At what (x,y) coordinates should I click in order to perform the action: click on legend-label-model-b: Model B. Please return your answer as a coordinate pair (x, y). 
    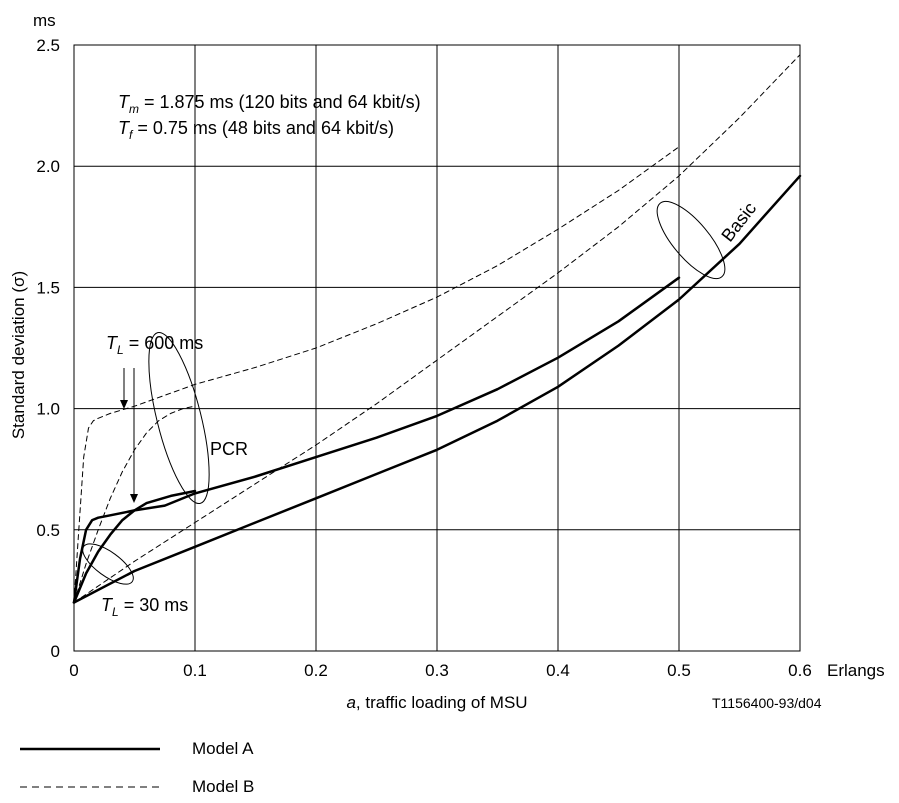
    Looking at the image, I should click on (223, 786).